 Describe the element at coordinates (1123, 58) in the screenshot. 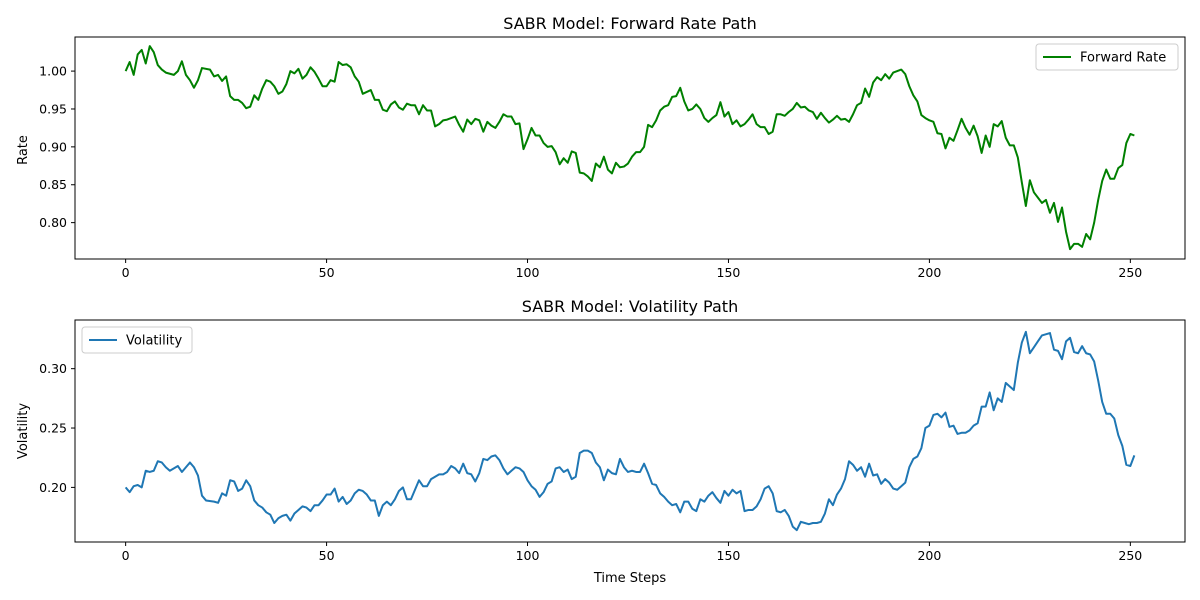

I see `forward-rate-legend-label: Forward Rate` at that location.